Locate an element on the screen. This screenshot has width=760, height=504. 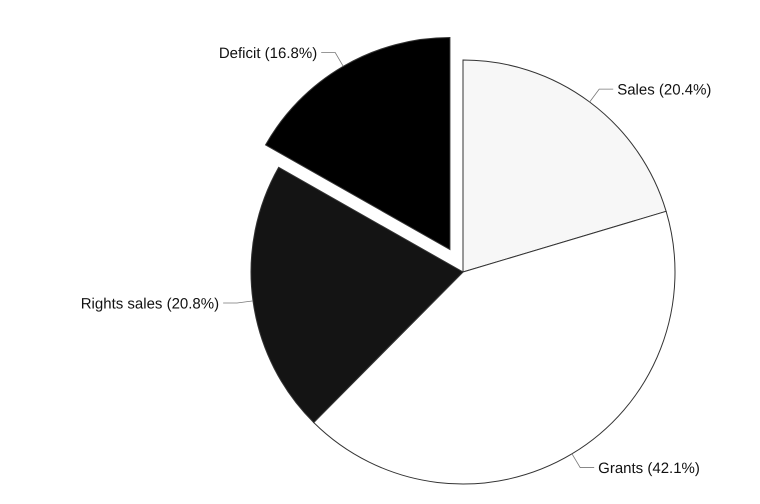
slice-label: Rights sales (20.8%) is located at coordinates (150, 303).